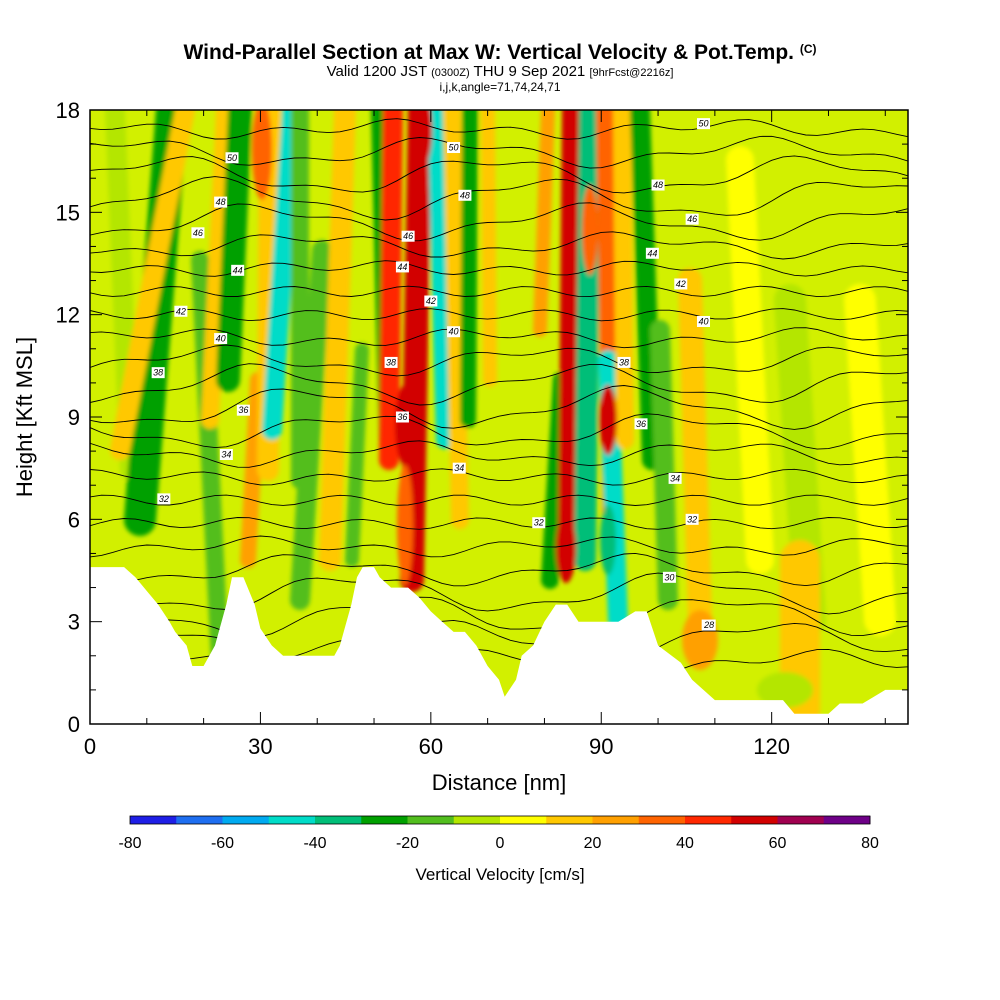 Image resolution: width=1000 pixels, height=1000 pixels. I want to click on colorbar-tick-label: 80, so click(870, 843).